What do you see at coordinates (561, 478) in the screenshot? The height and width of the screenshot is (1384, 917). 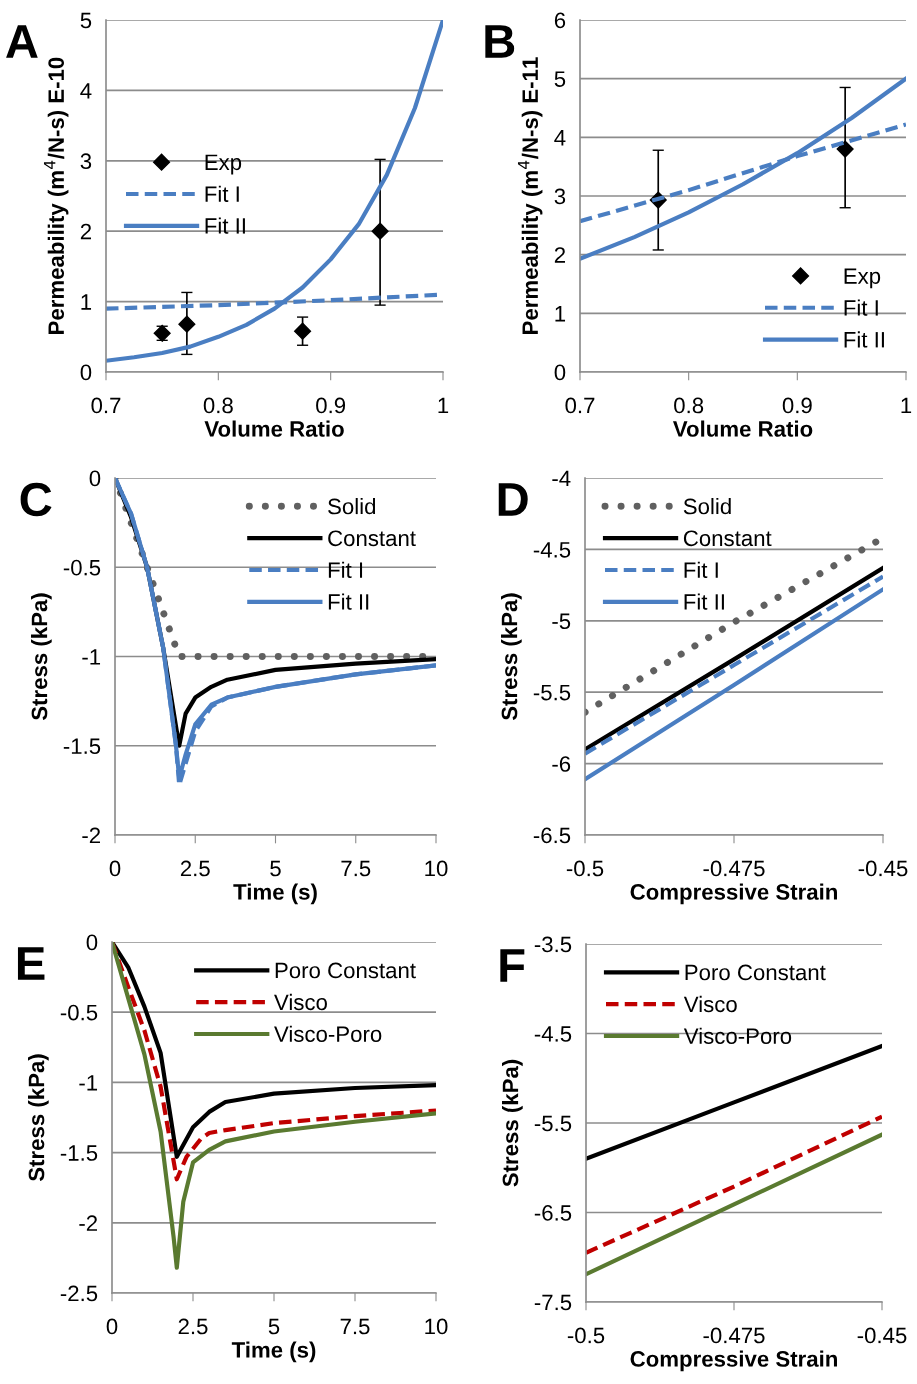 I see `y-tick-label: -4` at bounding box center [561, 478].